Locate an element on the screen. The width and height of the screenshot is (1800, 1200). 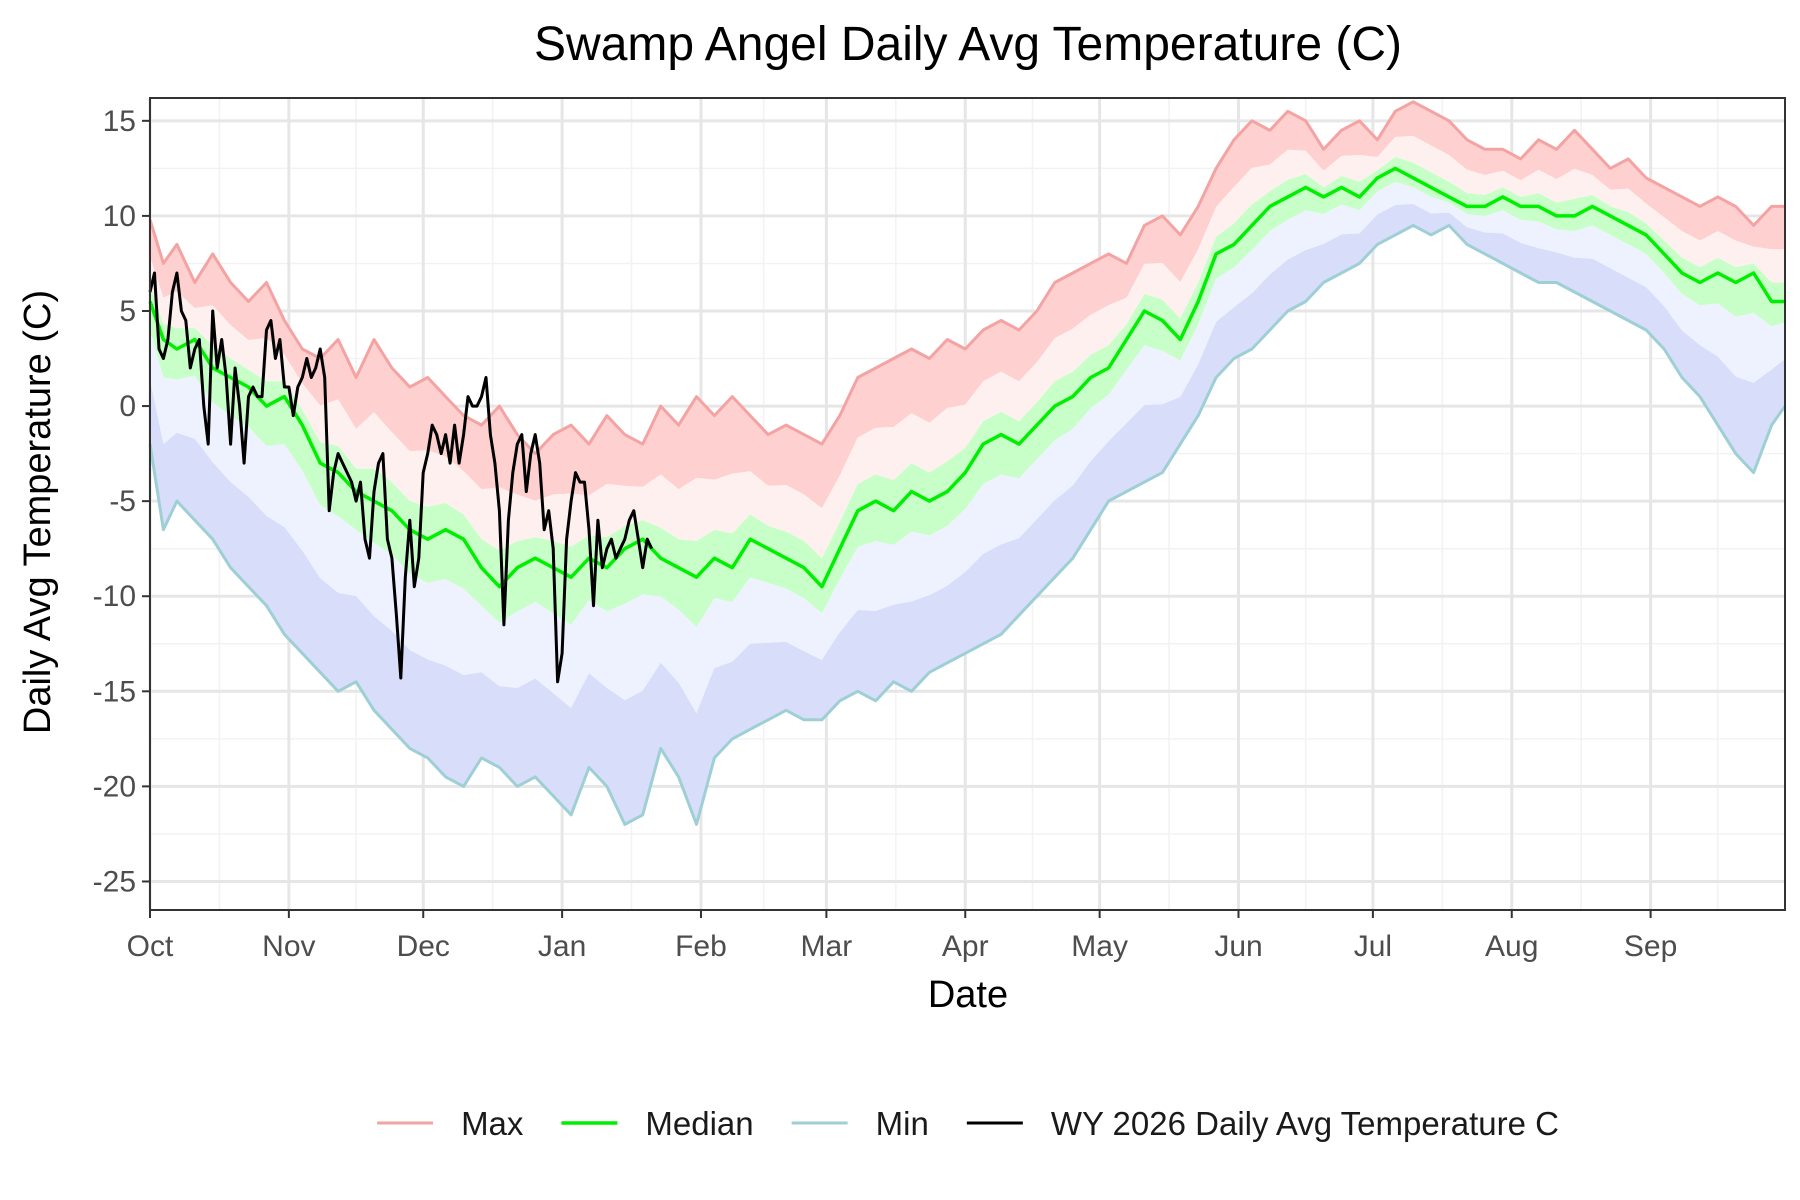
y-tick-label: 5 is located at coordinates (127, 311).